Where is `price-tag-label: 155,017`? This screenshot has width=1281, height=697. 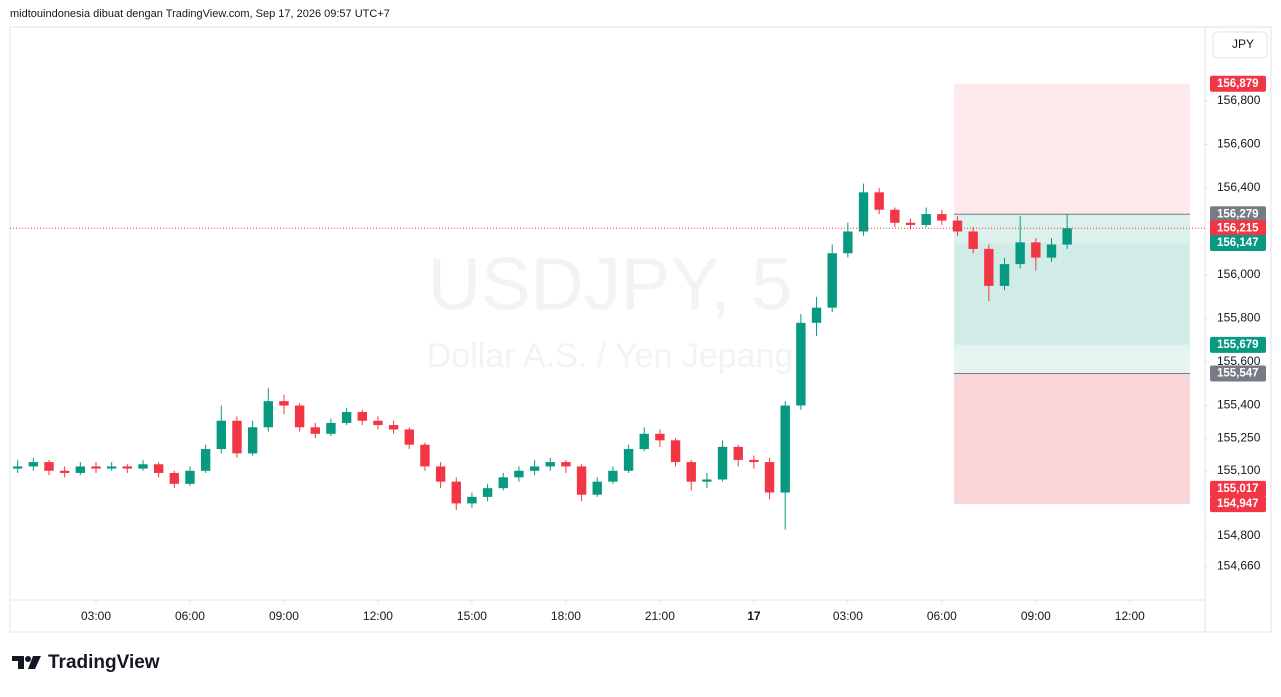
price-tag-label: 155,017 is located at coordinates (1238, 489).